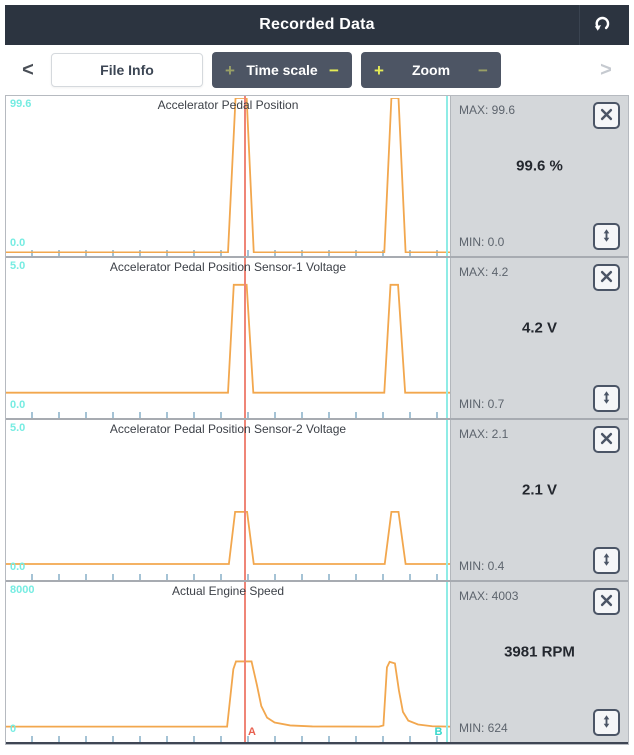  Describe the element at coordinates (606, 70) in the screenshot. I see `chevron-right-icon: >` at that location.